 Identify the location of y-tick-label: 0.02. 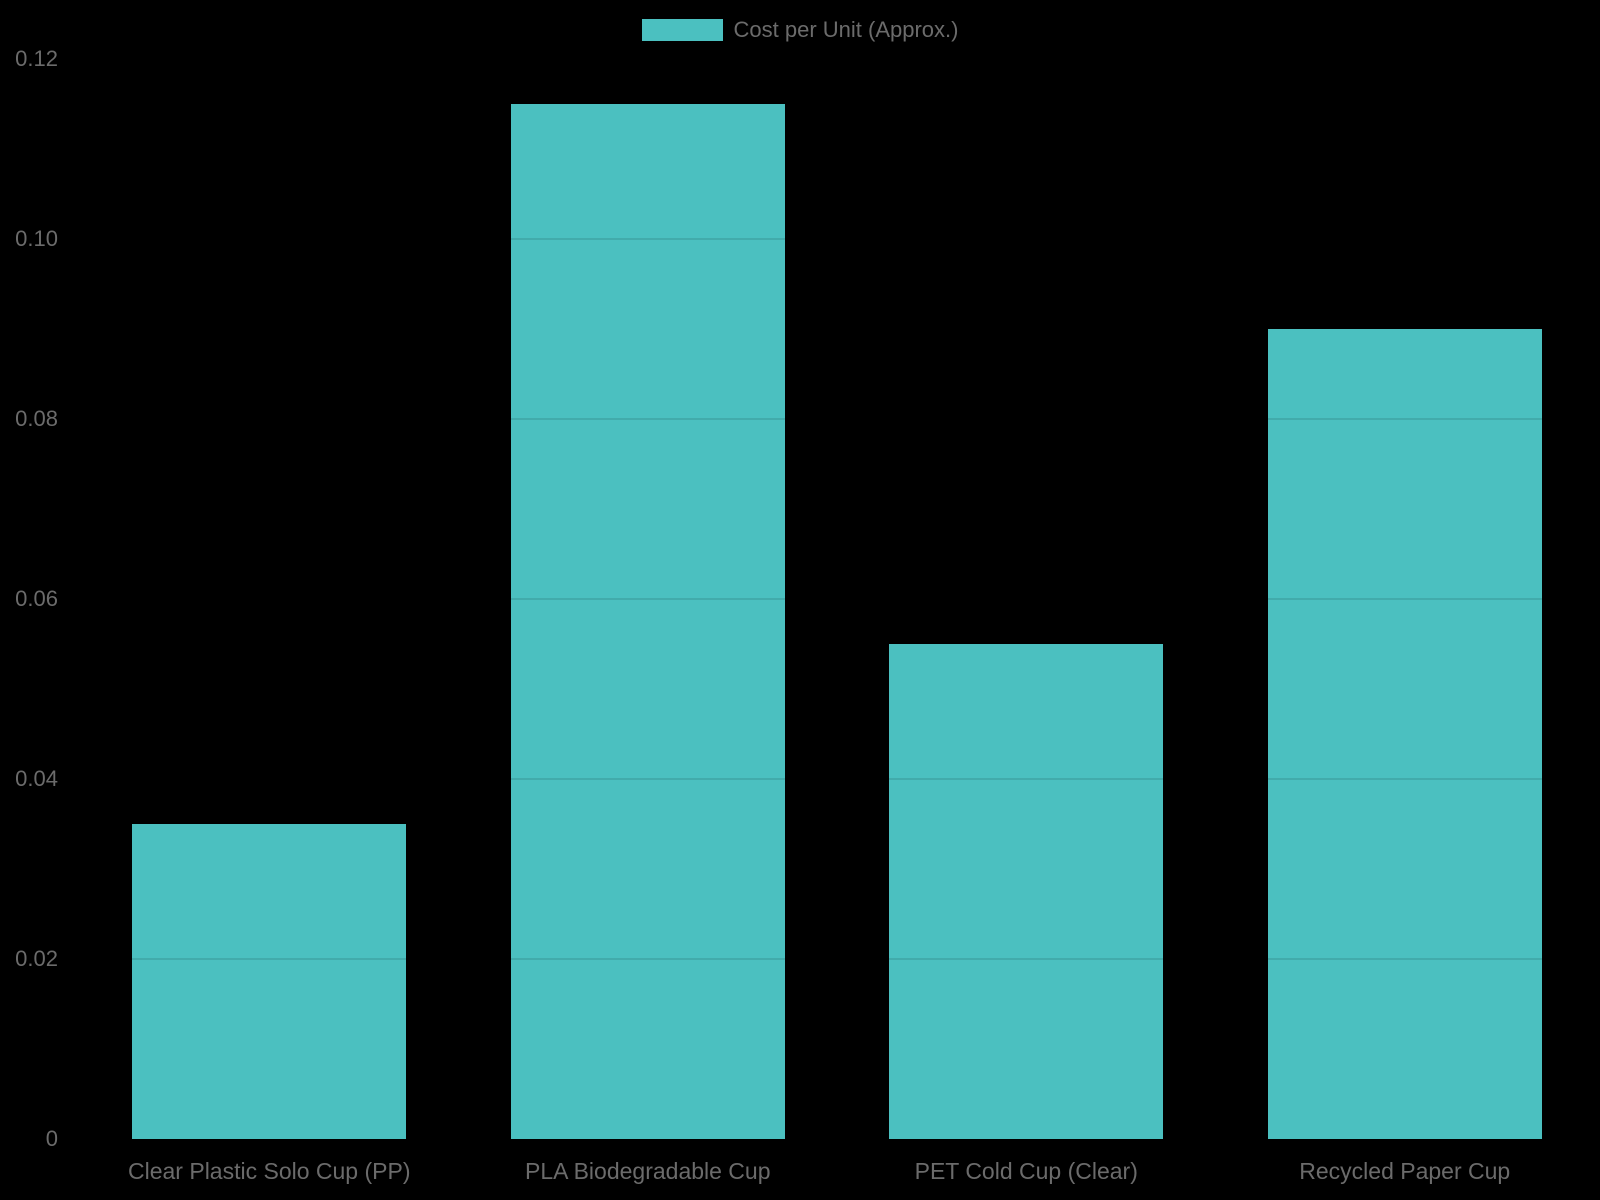
(36, 958).